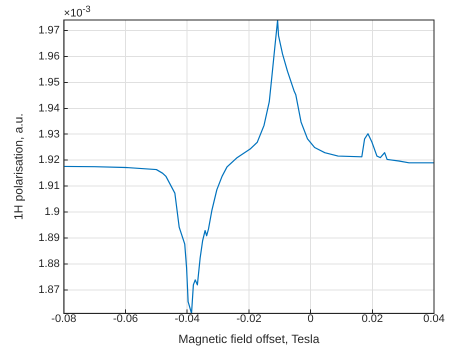 The image size is (474, 355). Describe the element at coordinates (373, 319) in the screenshot. I see `x-tick-label: 0.02` at that location.